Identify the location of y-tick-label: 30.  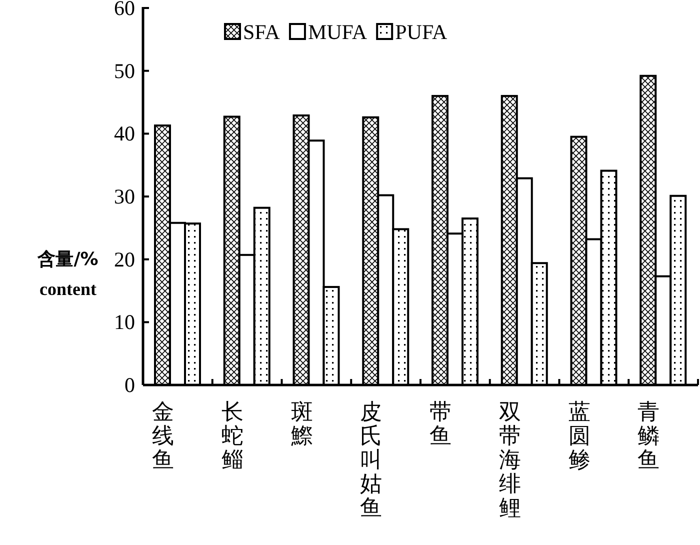
(124, 196).